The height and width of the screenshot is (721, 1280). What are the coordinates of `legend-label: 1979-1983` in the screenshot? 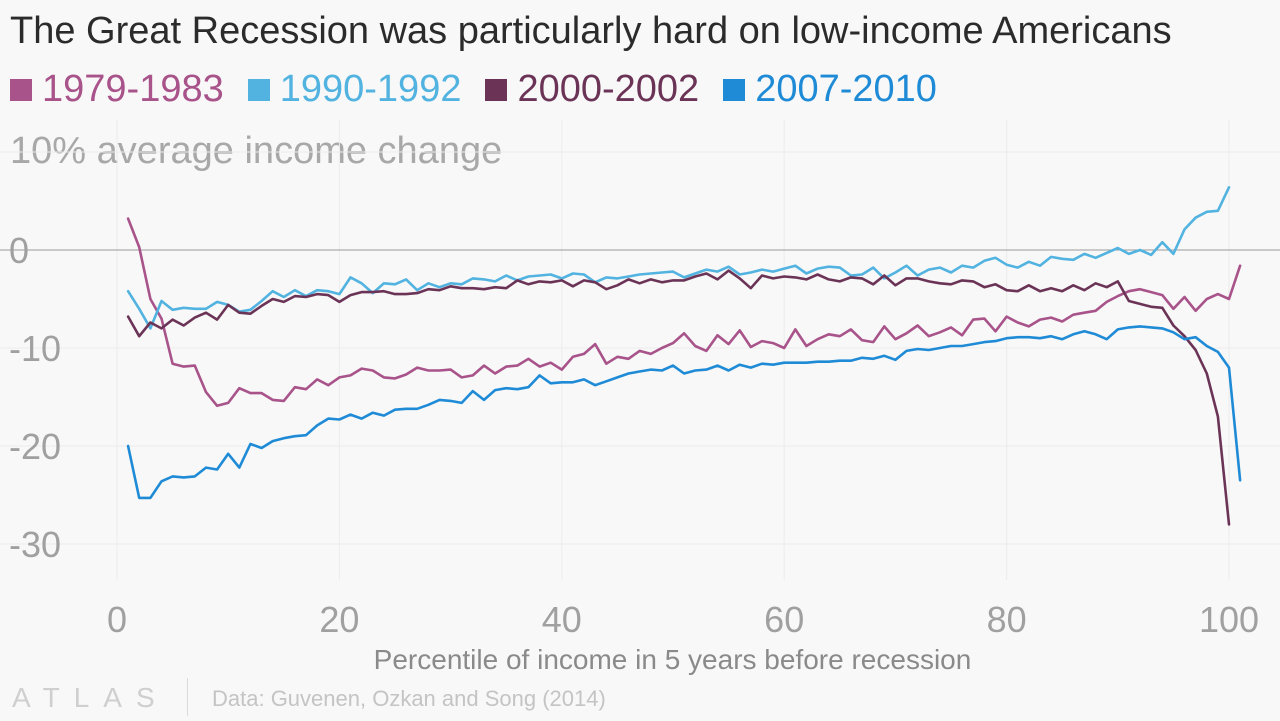 It's located at (133, 89).